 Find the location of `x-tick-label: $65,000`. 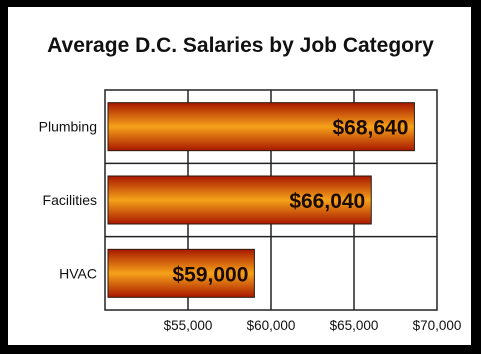

x-tick-label: $65,000 is located at coordinates (354, 325).